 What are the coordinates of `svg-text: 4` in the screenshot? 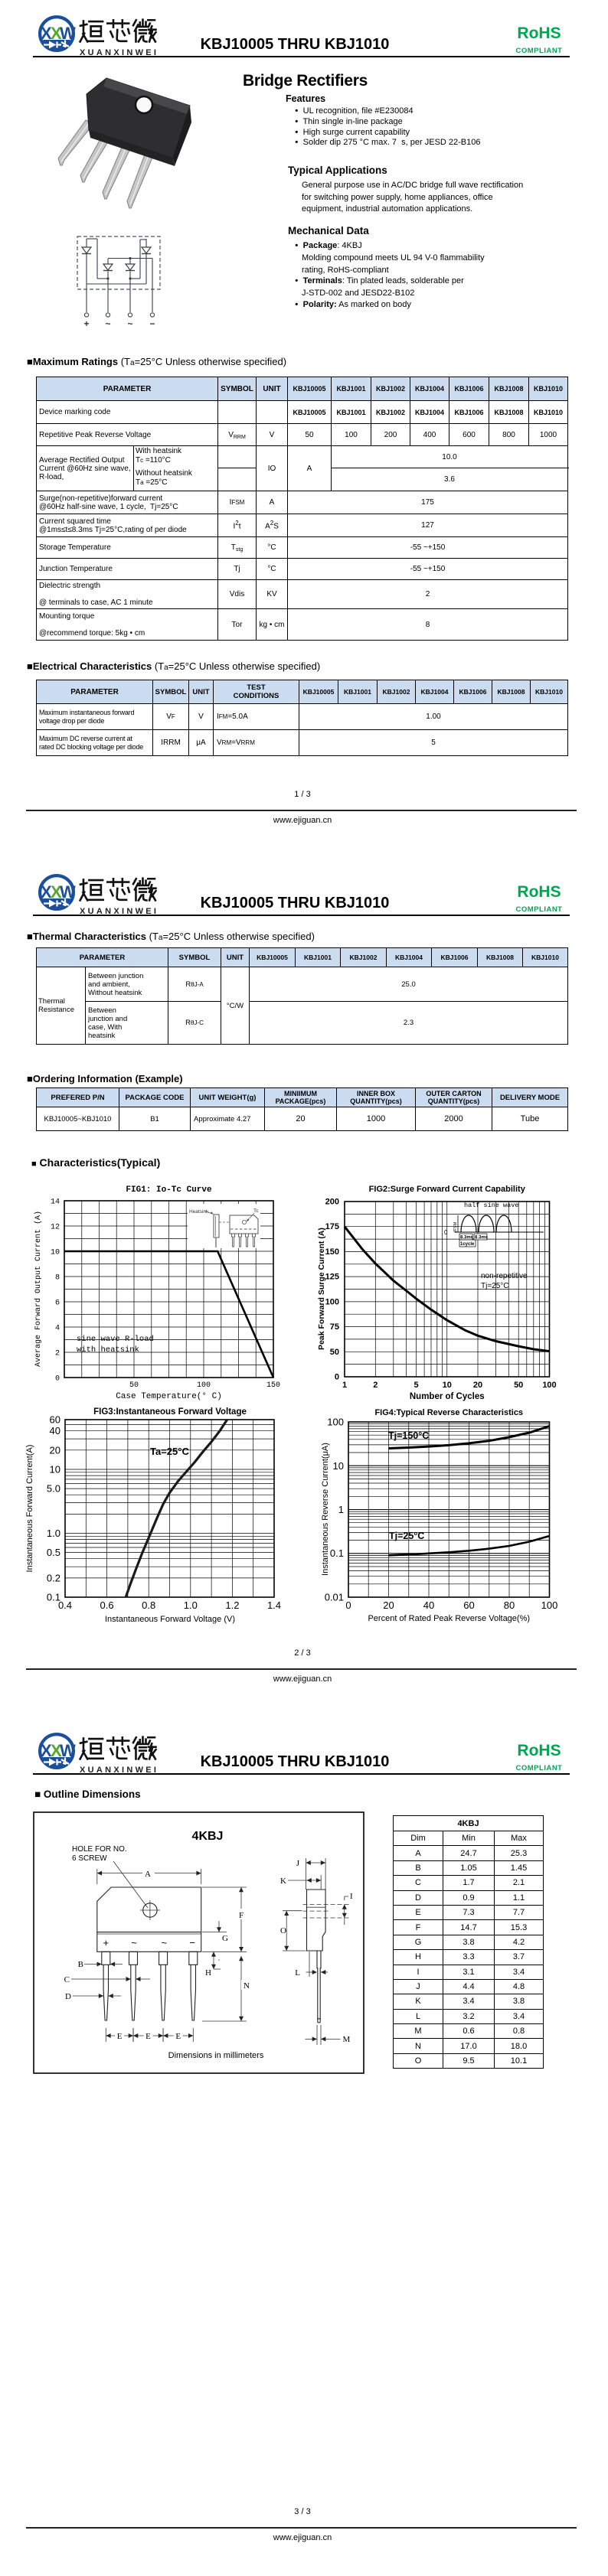 It's located at (57, 1329).